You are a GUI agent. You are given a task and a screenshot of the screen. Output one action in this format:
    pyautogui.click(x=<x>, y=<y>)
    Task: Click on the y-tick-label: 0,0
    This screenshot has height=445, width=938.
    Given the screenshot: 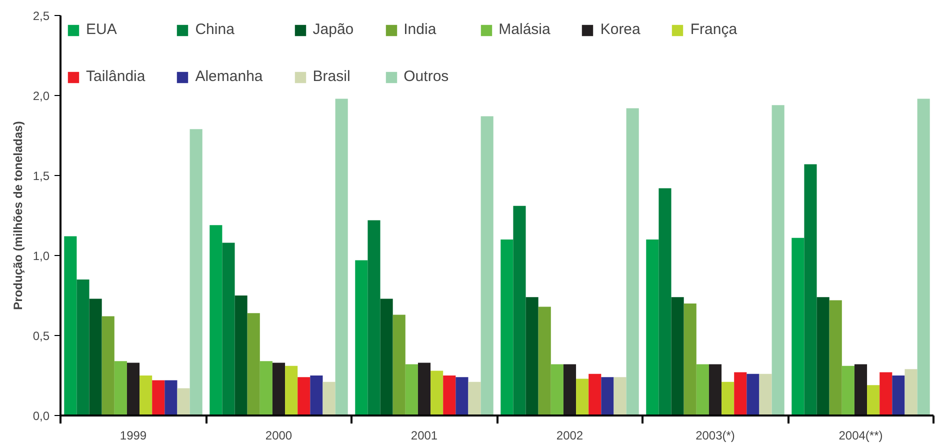 What is the action you would take?
    pyautogui.click(x=41, y=416)
    